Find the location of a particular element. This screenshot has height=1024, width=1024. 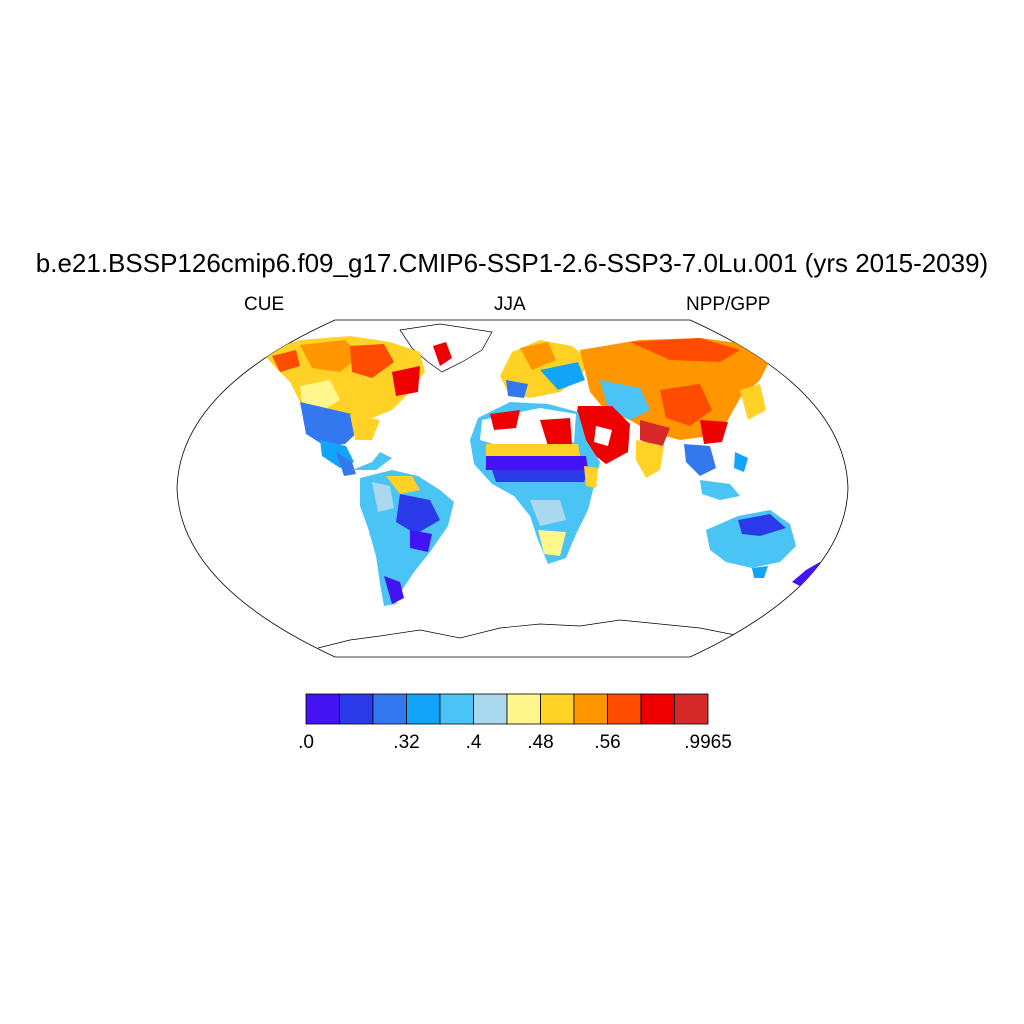

colorbar-tick-label: .32 is located at coordinates (406, 742).